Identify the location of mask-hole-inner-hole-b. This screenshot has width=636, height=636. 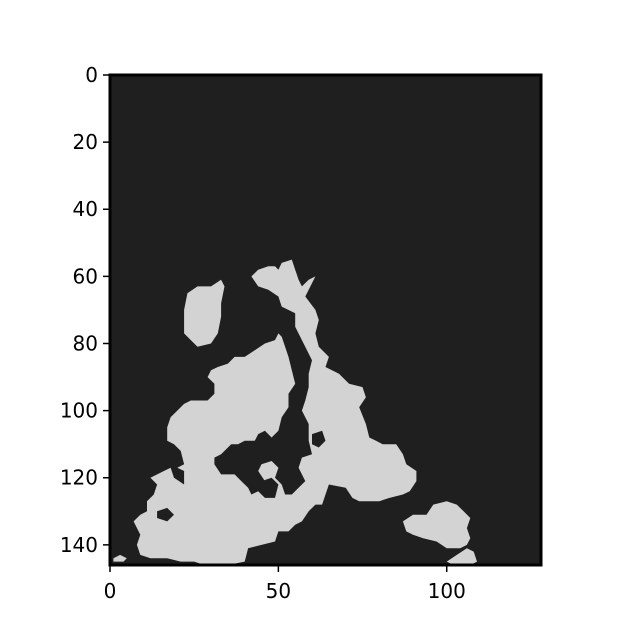
(290, 457).